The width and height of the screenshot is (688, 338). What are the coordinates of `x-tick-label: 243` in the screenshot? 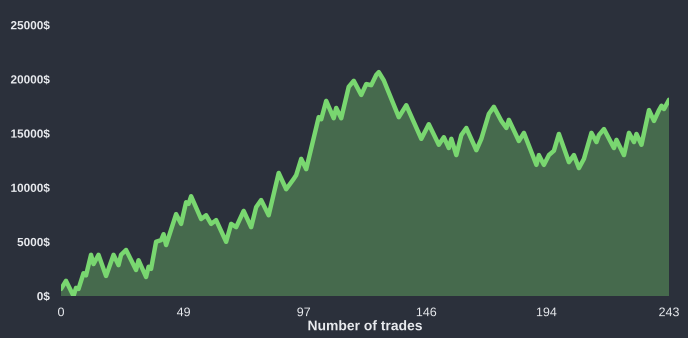 It's located at (669, 311).